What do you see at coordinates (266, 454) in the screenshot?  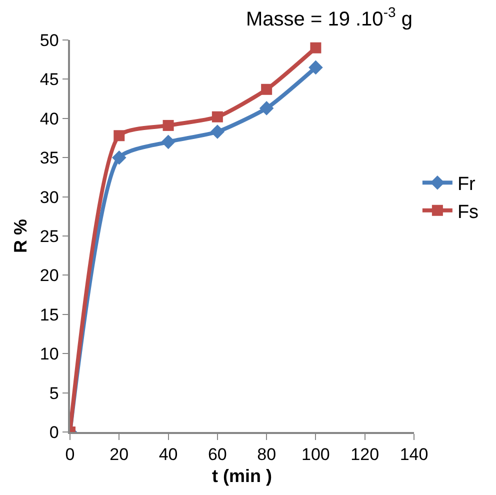 I see `x-tick-label: 80` at bounding box center [266, 454].